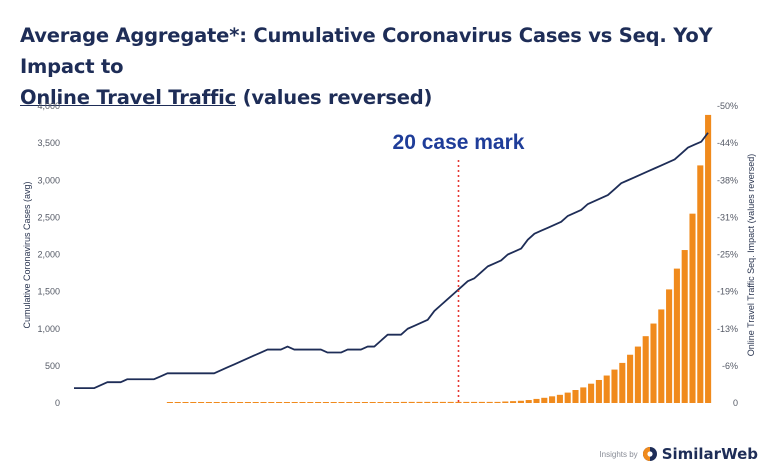  What do you see at coordinates (727, 180) in the screenshot?
I see `right-tick-label: -38%` at bounding box center [727, 180].